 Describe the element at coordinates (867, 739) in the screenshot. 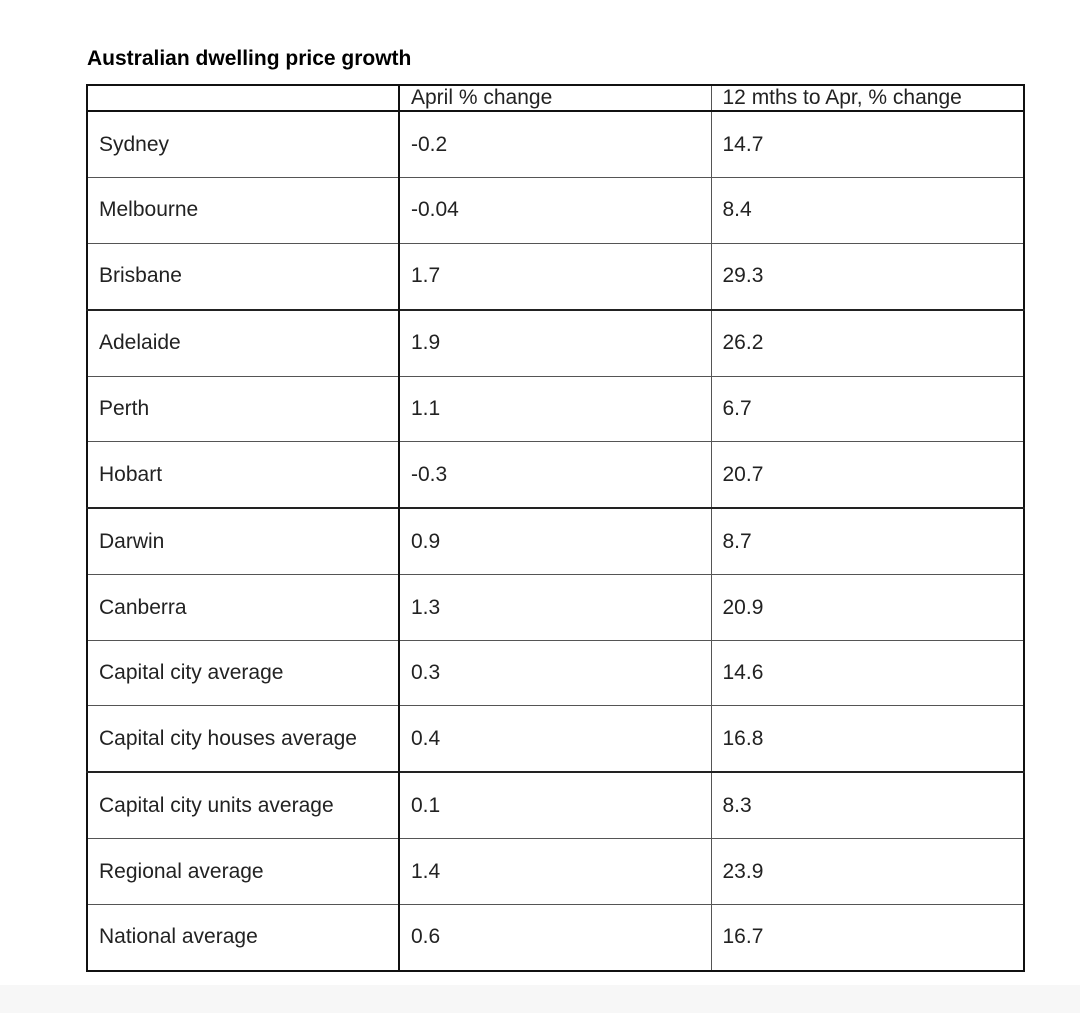

I see `annual-change-cell: 16.8` at that location.